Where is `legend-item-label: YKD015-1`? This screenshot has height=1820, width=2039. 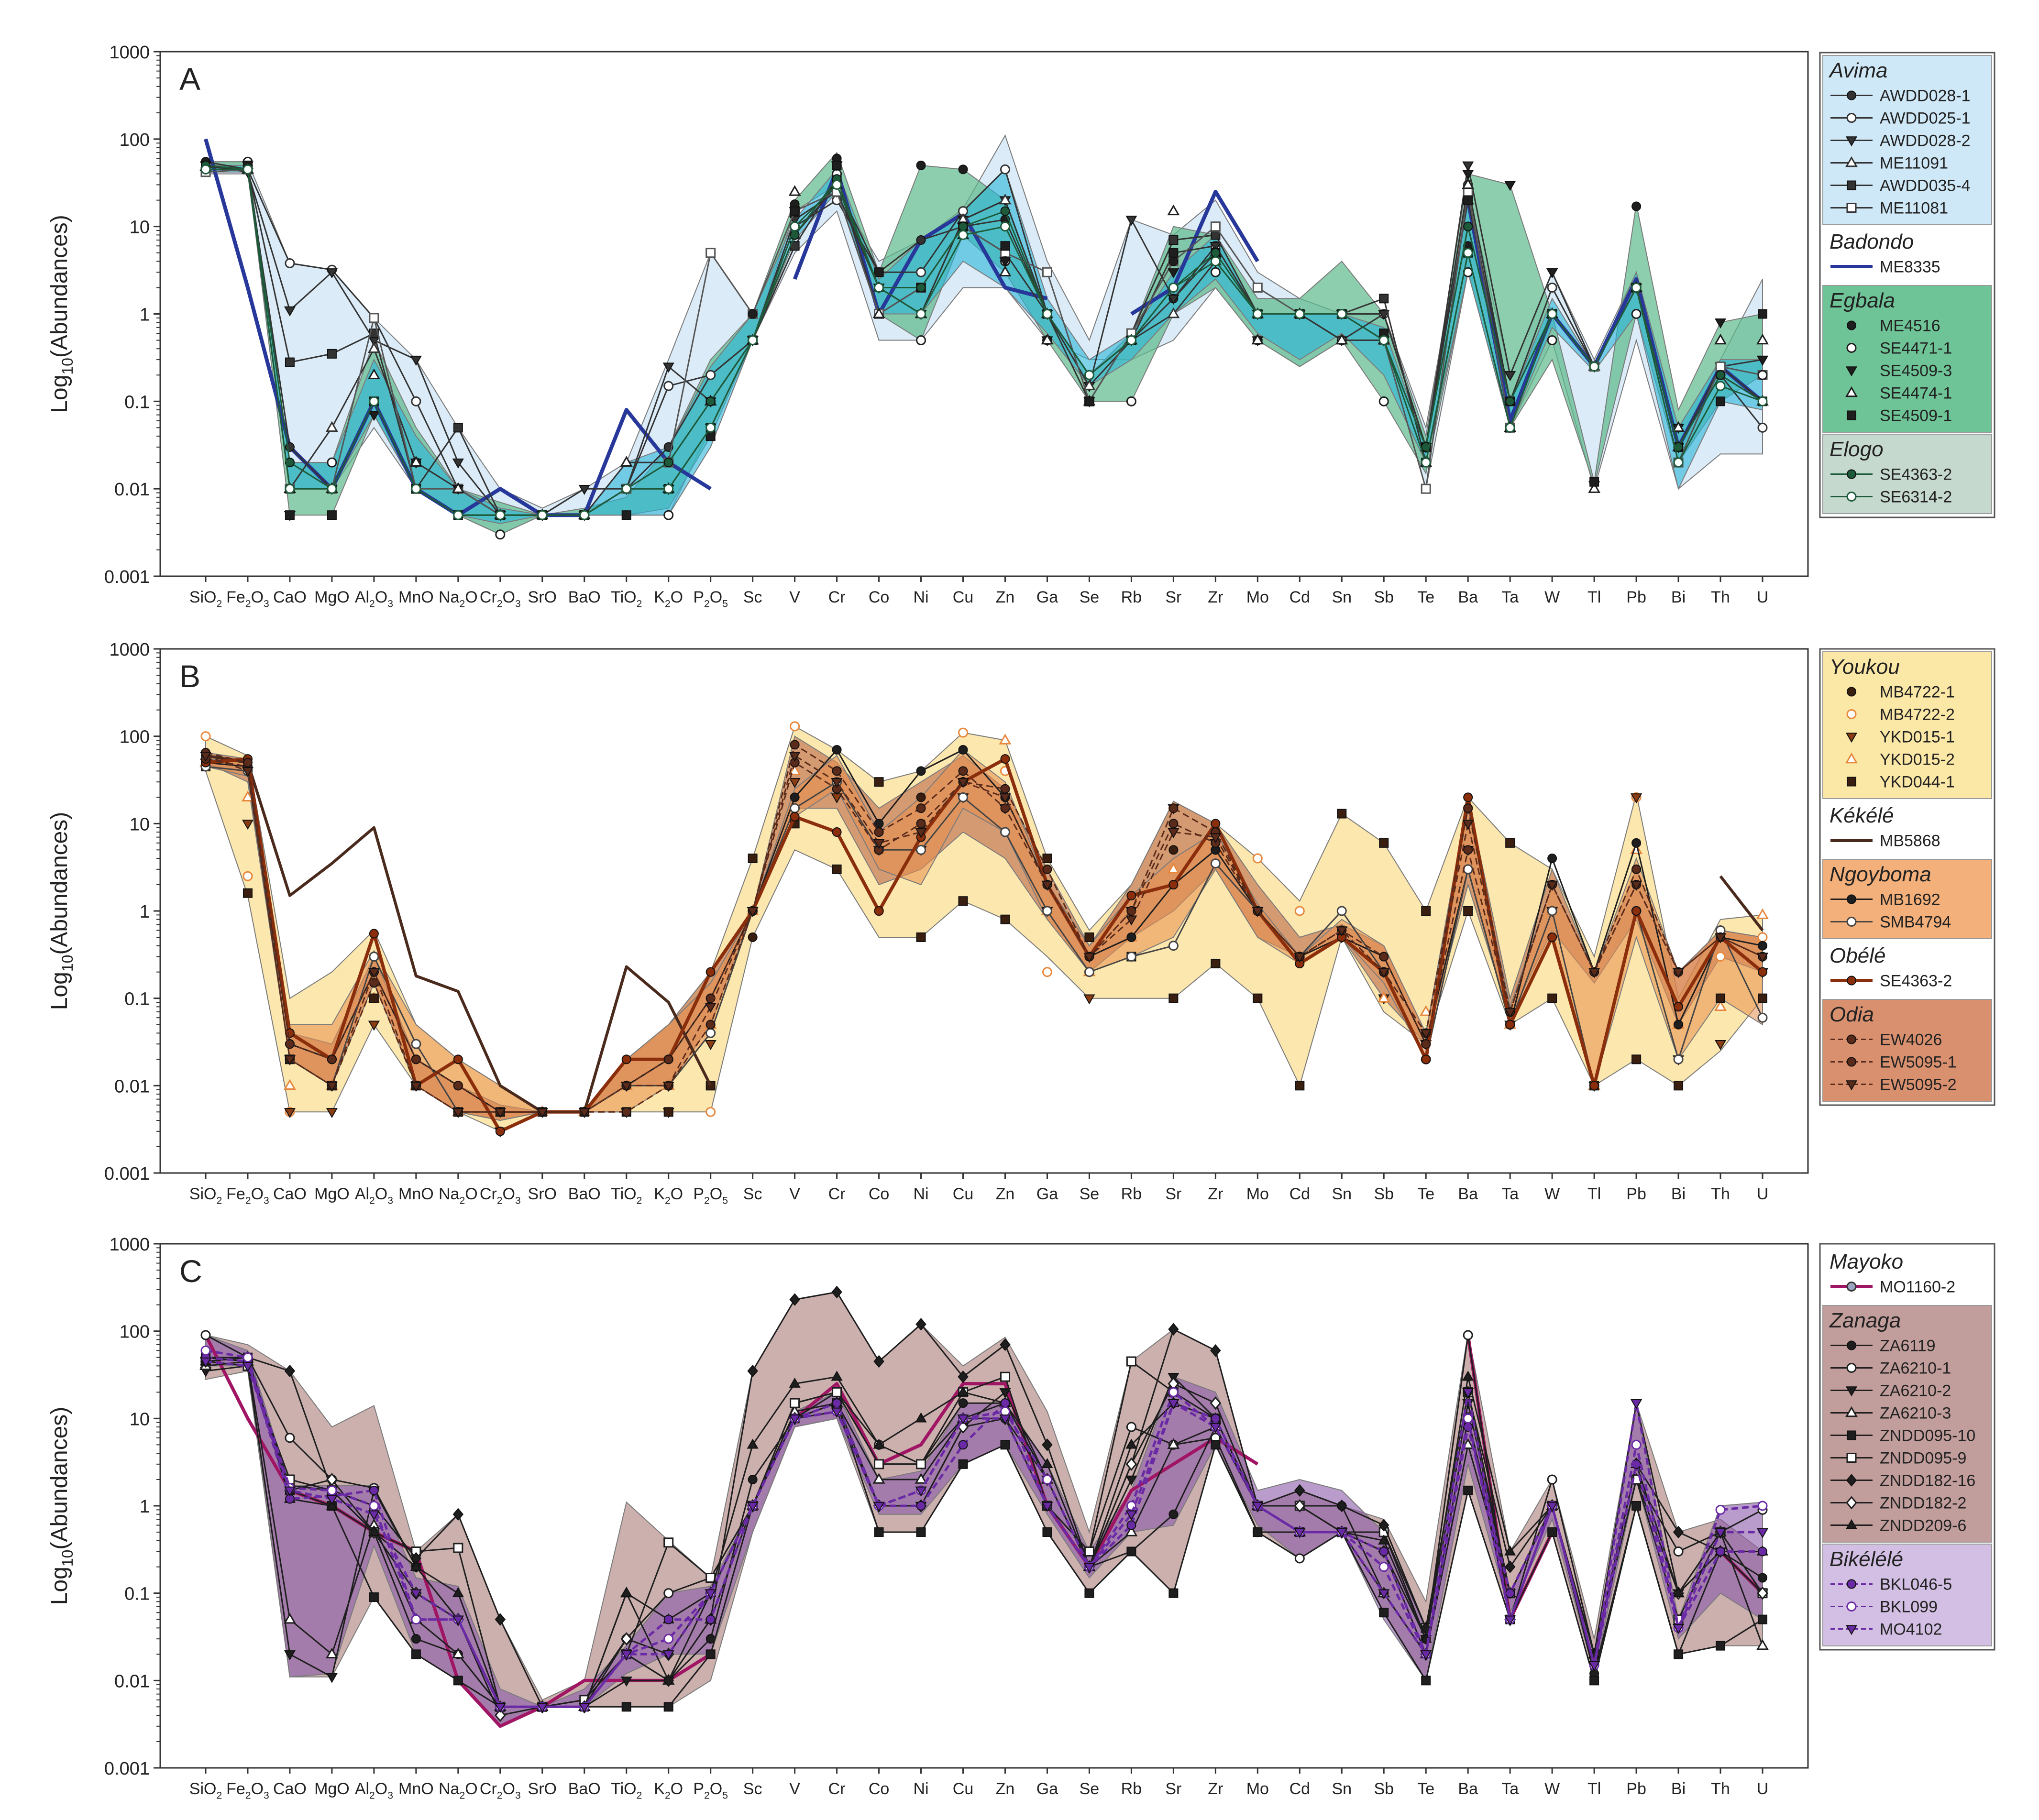 legend-item-label: YKD015-1 is located at coordinates (1917, 737).